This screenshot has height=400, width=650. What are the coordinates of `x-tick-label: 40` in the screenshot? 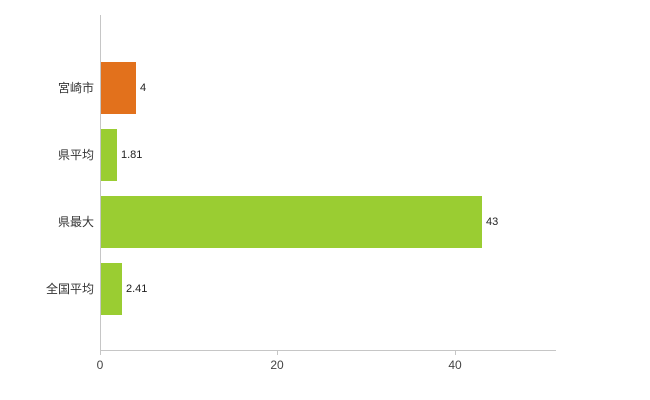 It's located at (455, 365).